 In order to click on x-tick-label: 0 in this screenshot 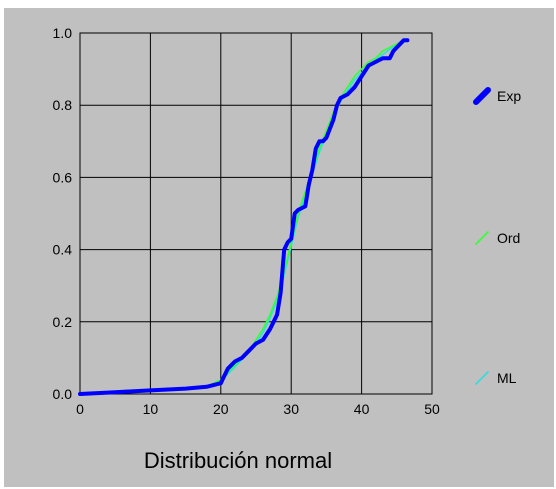, I will do `click(80, 409)`.